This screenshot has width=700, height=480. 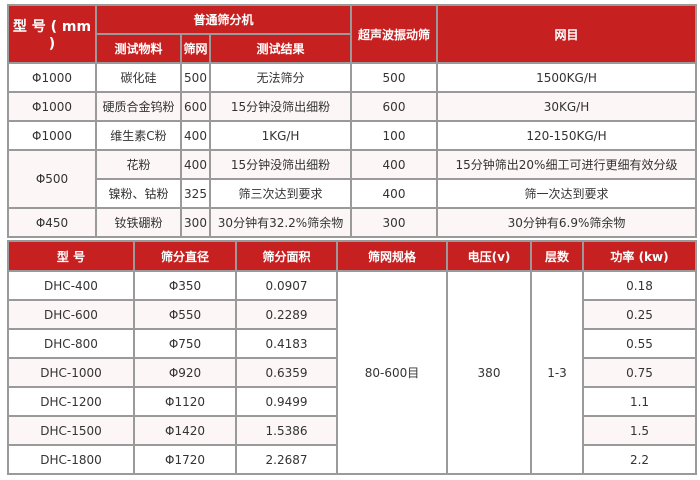 What do you see at coordinates (195, 48) in the screenshot?
I see `header-mesh: 筛网` at bounding box center [195, 48].